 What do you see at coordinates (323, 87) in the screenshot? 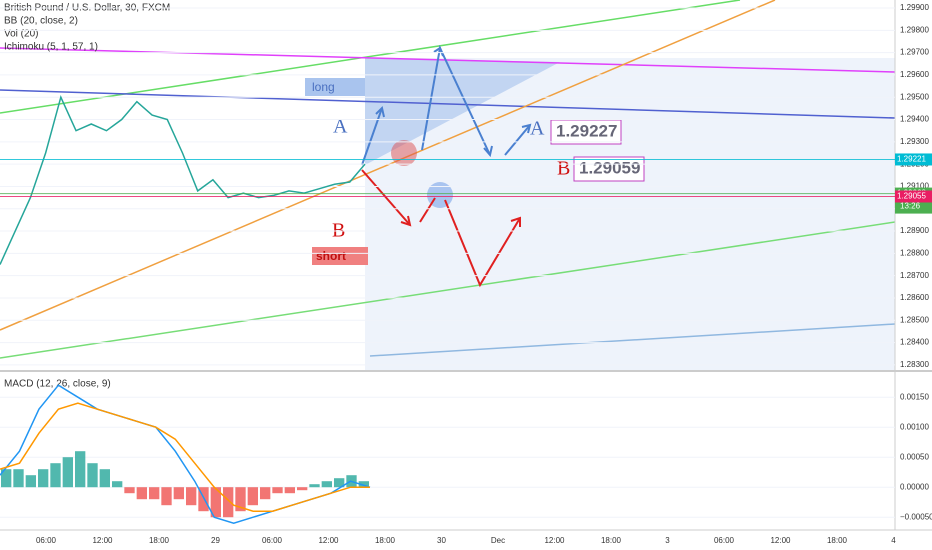
I see `annotation: long` at bounding box center [323, 87].